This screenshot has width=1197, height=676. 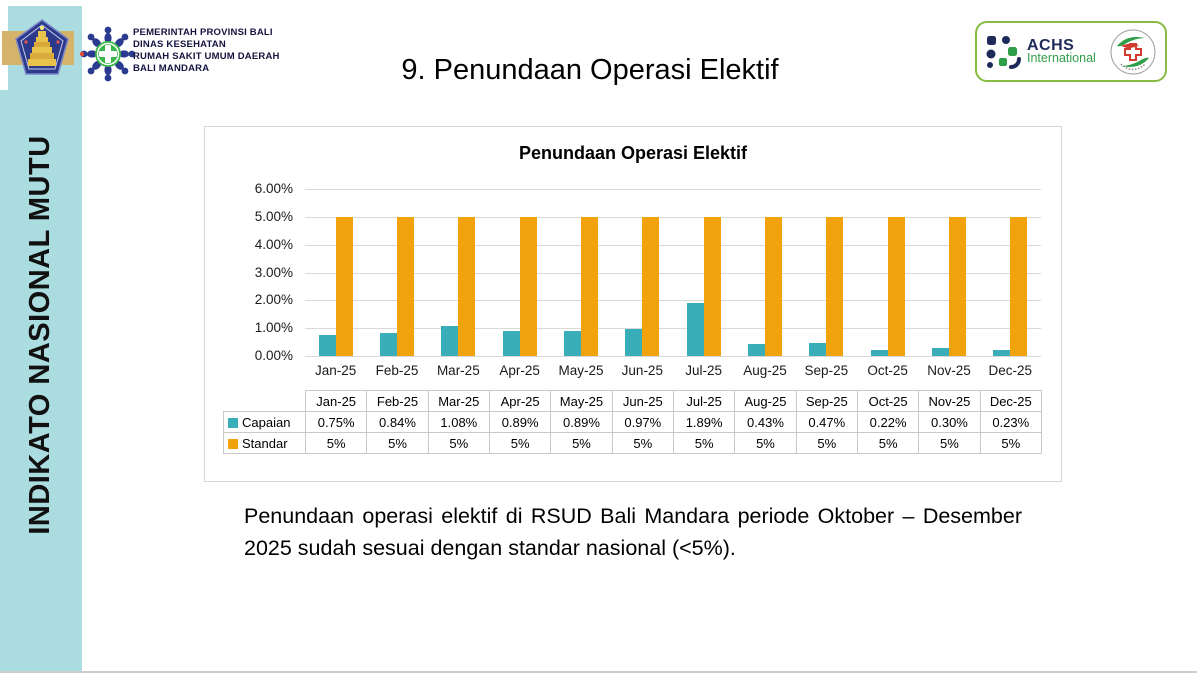 What do you see at coordinates (704, 422) in the screenshot?
I see `value-cell: 1.89%` at bounding box center [704, 422].